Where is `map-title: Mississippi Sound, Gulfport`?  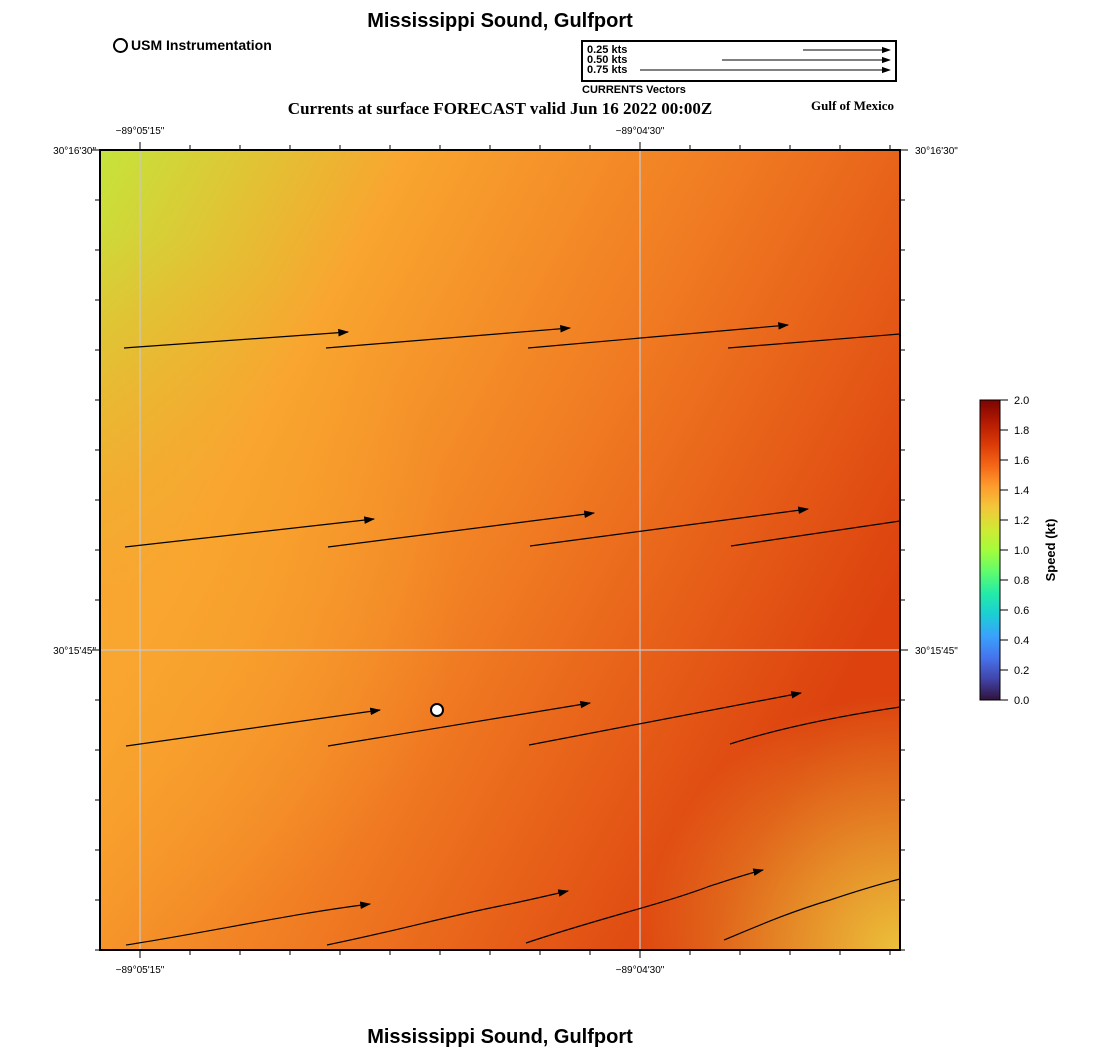
map-title: Mississippi Sound, Gulfport is located at coordinates (500, 21).